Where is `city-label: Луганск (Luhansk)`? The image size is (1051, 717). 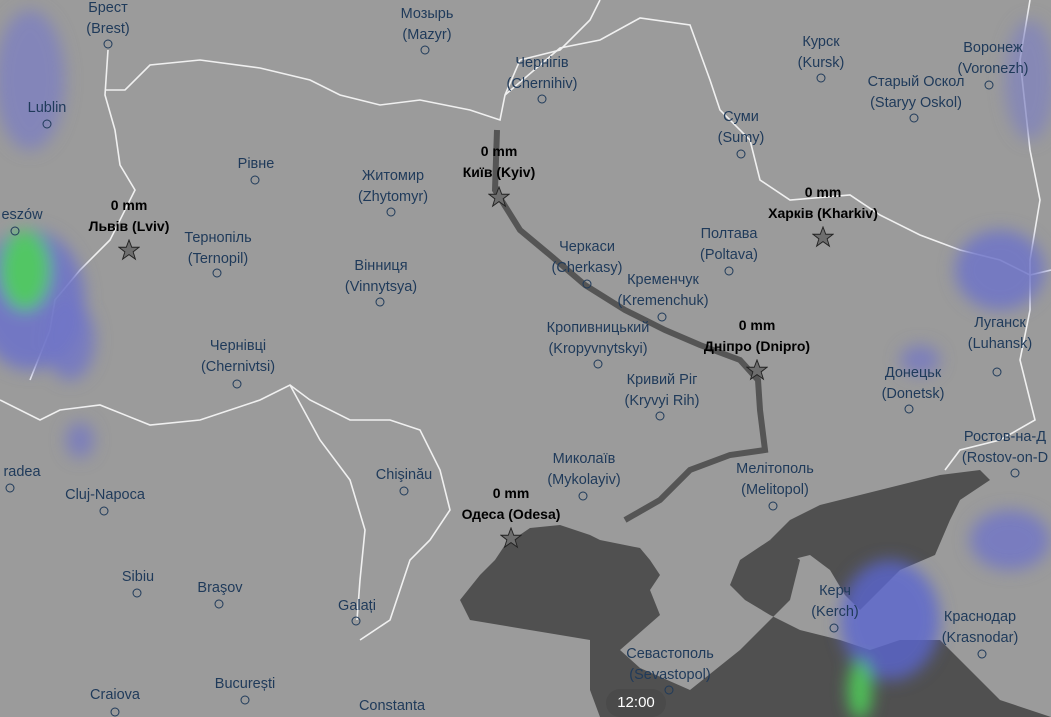 city-label: Луганск (Luhansk) is located at coordinates (1000, 334).